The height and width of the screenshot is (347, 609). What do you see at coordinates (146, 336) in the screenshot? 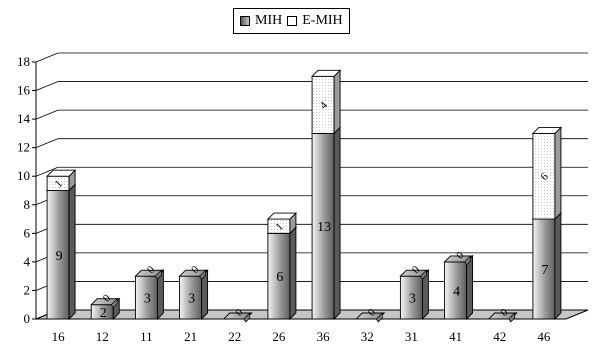
I see `x-tick-label: 11` at bounding box center [146, 336].